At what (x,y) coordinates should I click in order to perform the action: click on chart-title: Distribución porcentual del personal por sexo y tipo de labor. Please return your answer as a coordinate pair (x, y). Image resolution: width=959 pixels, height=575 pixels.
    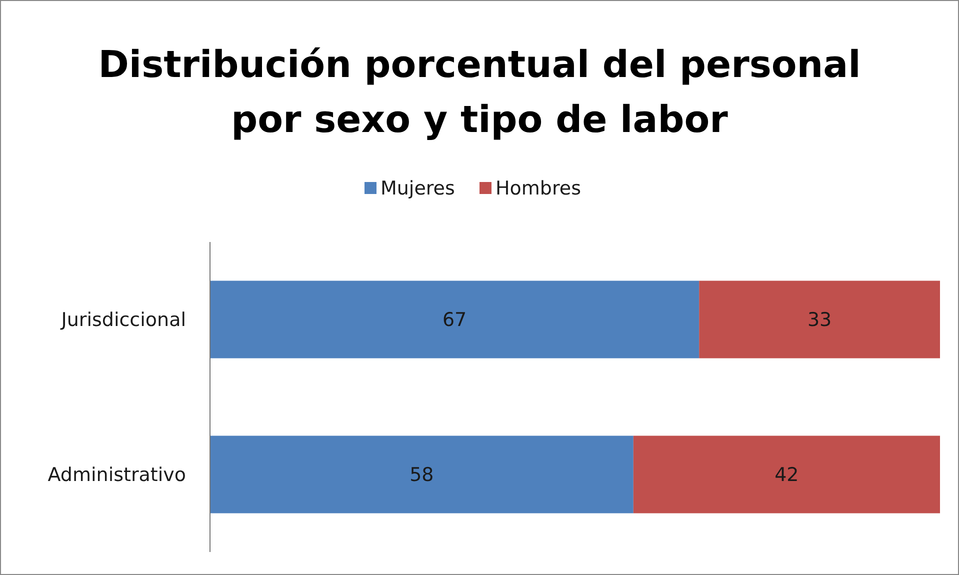
    Looking at the image, I should click on (479, 92).